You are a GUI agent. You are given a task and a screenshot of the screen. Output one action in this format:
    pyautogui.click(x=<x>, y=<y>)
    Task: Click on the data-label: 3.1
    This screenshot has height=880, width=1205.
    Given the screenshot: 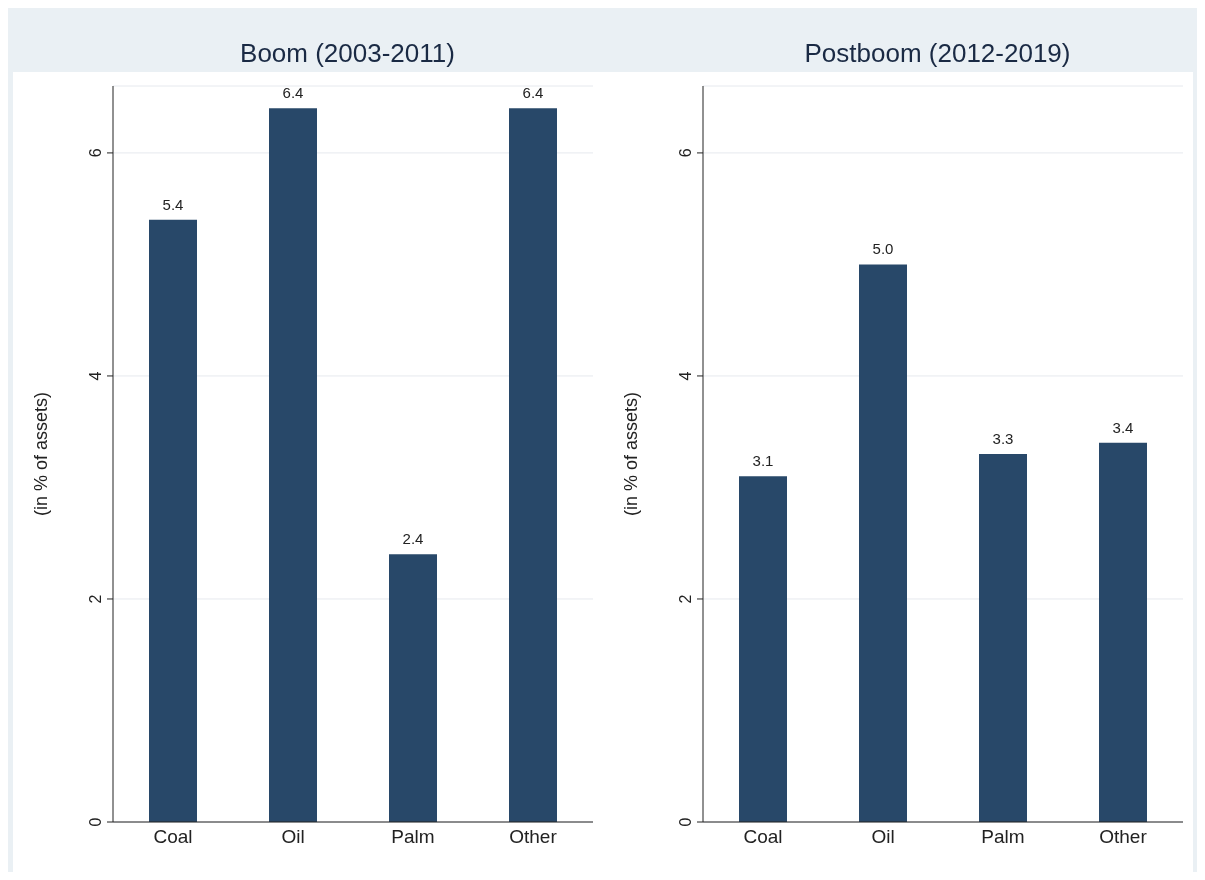 What is the action you would take?
    pyautogui.click(x=762, y=461)
    